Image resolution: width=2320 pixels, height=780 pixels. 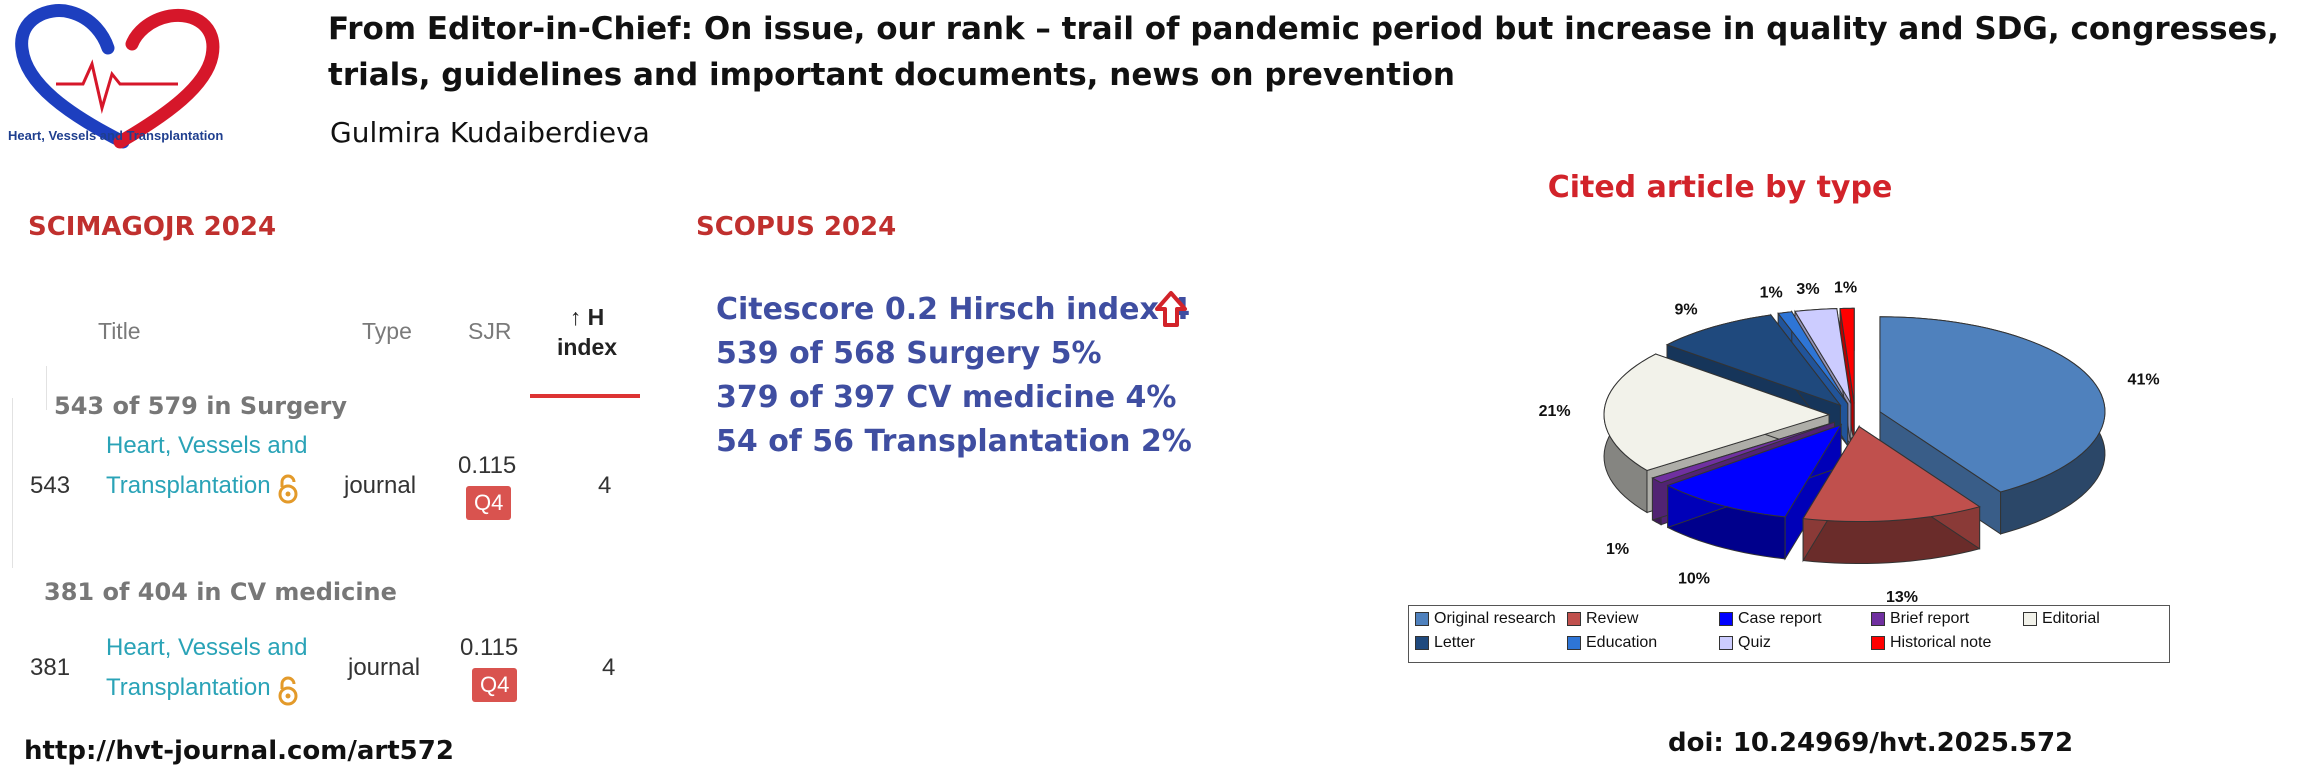 What do you see at coordinates (1171, 309) in the screenshot?
I see `up-arrow-outline-icon` at bounding box center [1171, 309].